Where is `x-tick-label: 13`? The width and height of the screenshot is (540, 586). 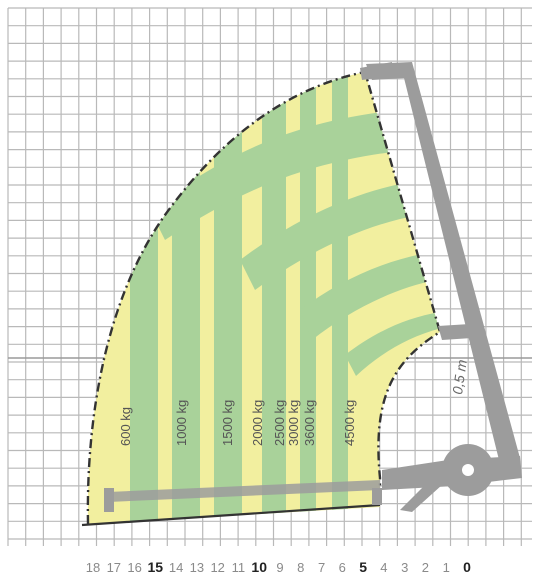
x-tick-label: 13 is located at coordinates (197, 567).